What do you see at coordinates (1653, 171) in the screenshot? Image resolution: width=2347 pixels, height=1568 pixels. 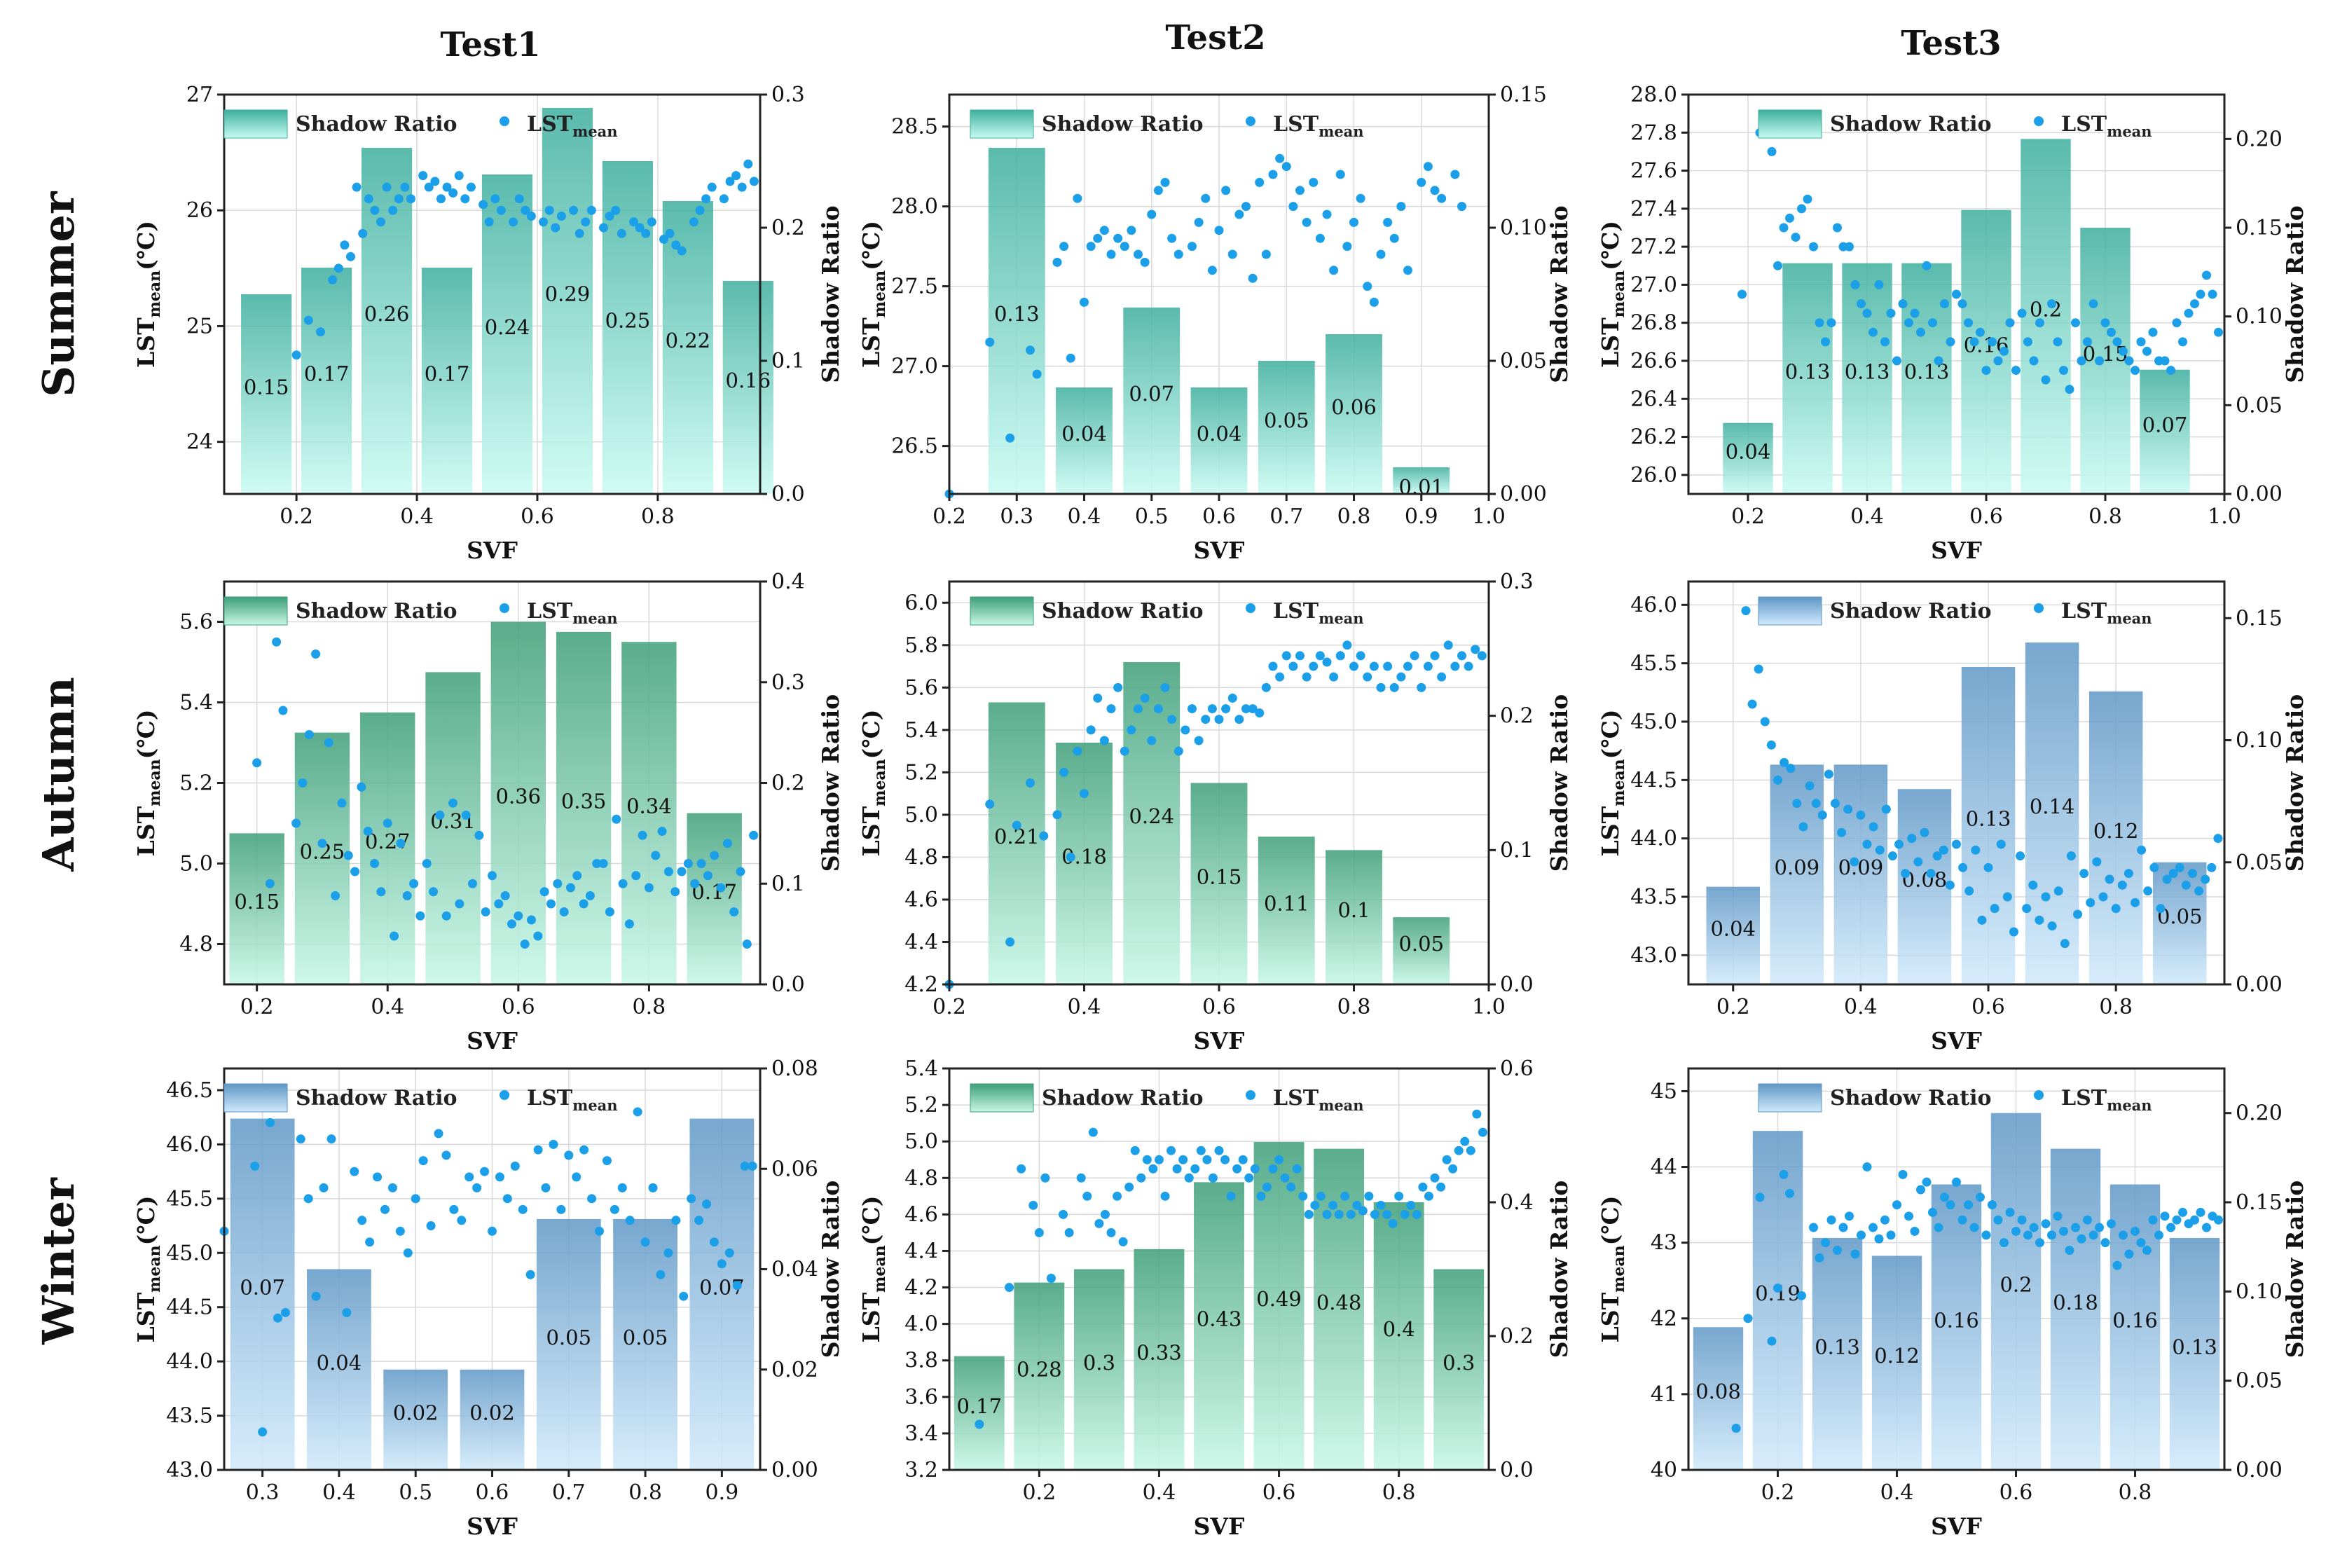 I see `y-tick-label: 27.6` at bounding box center [1653, 171].